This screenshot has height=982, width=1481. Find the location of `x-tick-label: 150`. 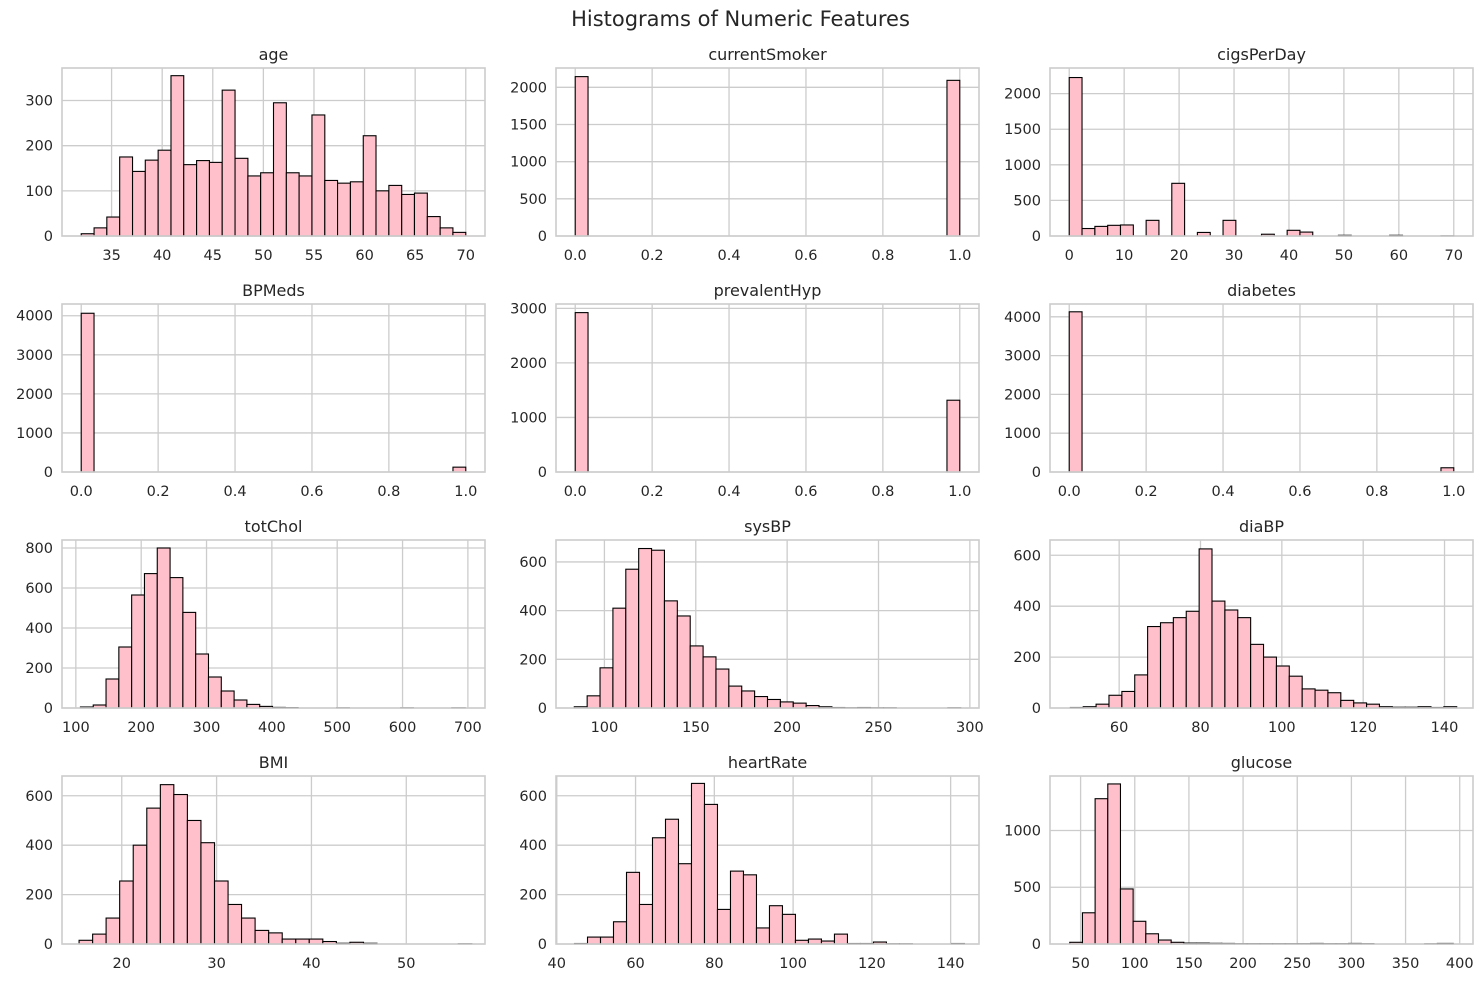

x-tick-label: 150 is located at coordinates (1189, 964).